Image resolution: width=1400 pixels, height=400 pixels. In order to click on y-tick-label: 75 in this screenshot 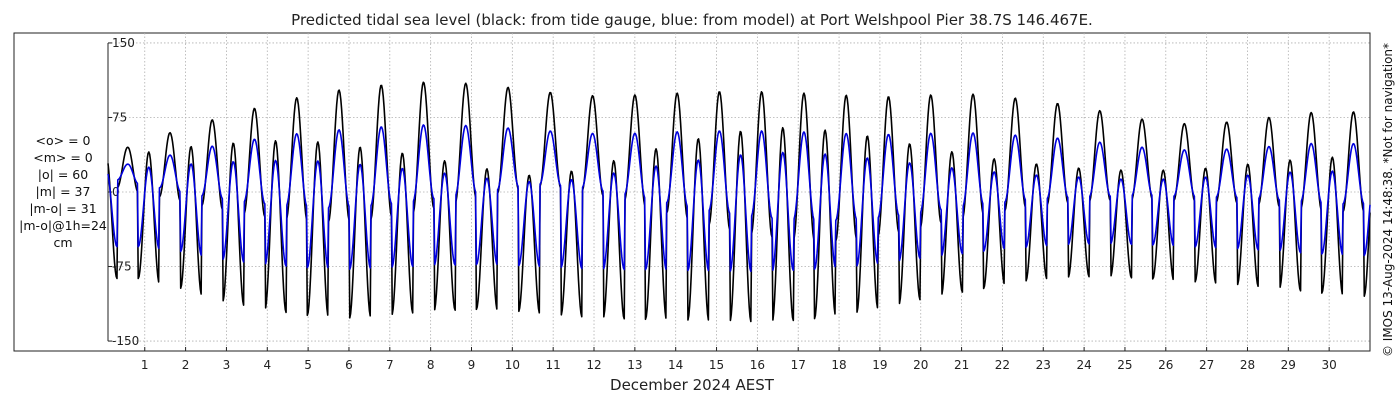, I will do `click(119, 117)`.